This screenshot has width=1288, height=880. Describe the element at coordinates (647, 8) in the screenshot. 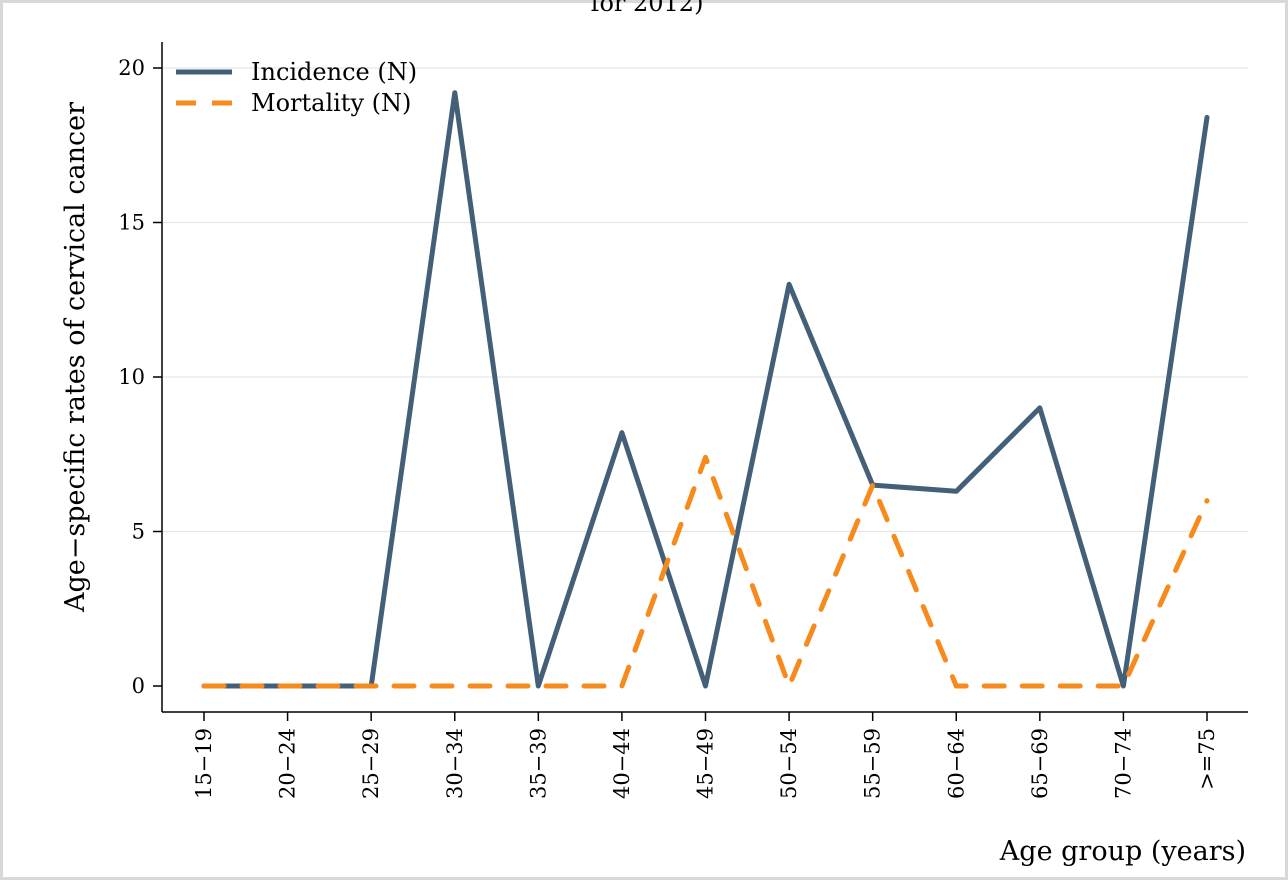

I see `chart-title-fragment: for 2012)` at that location.